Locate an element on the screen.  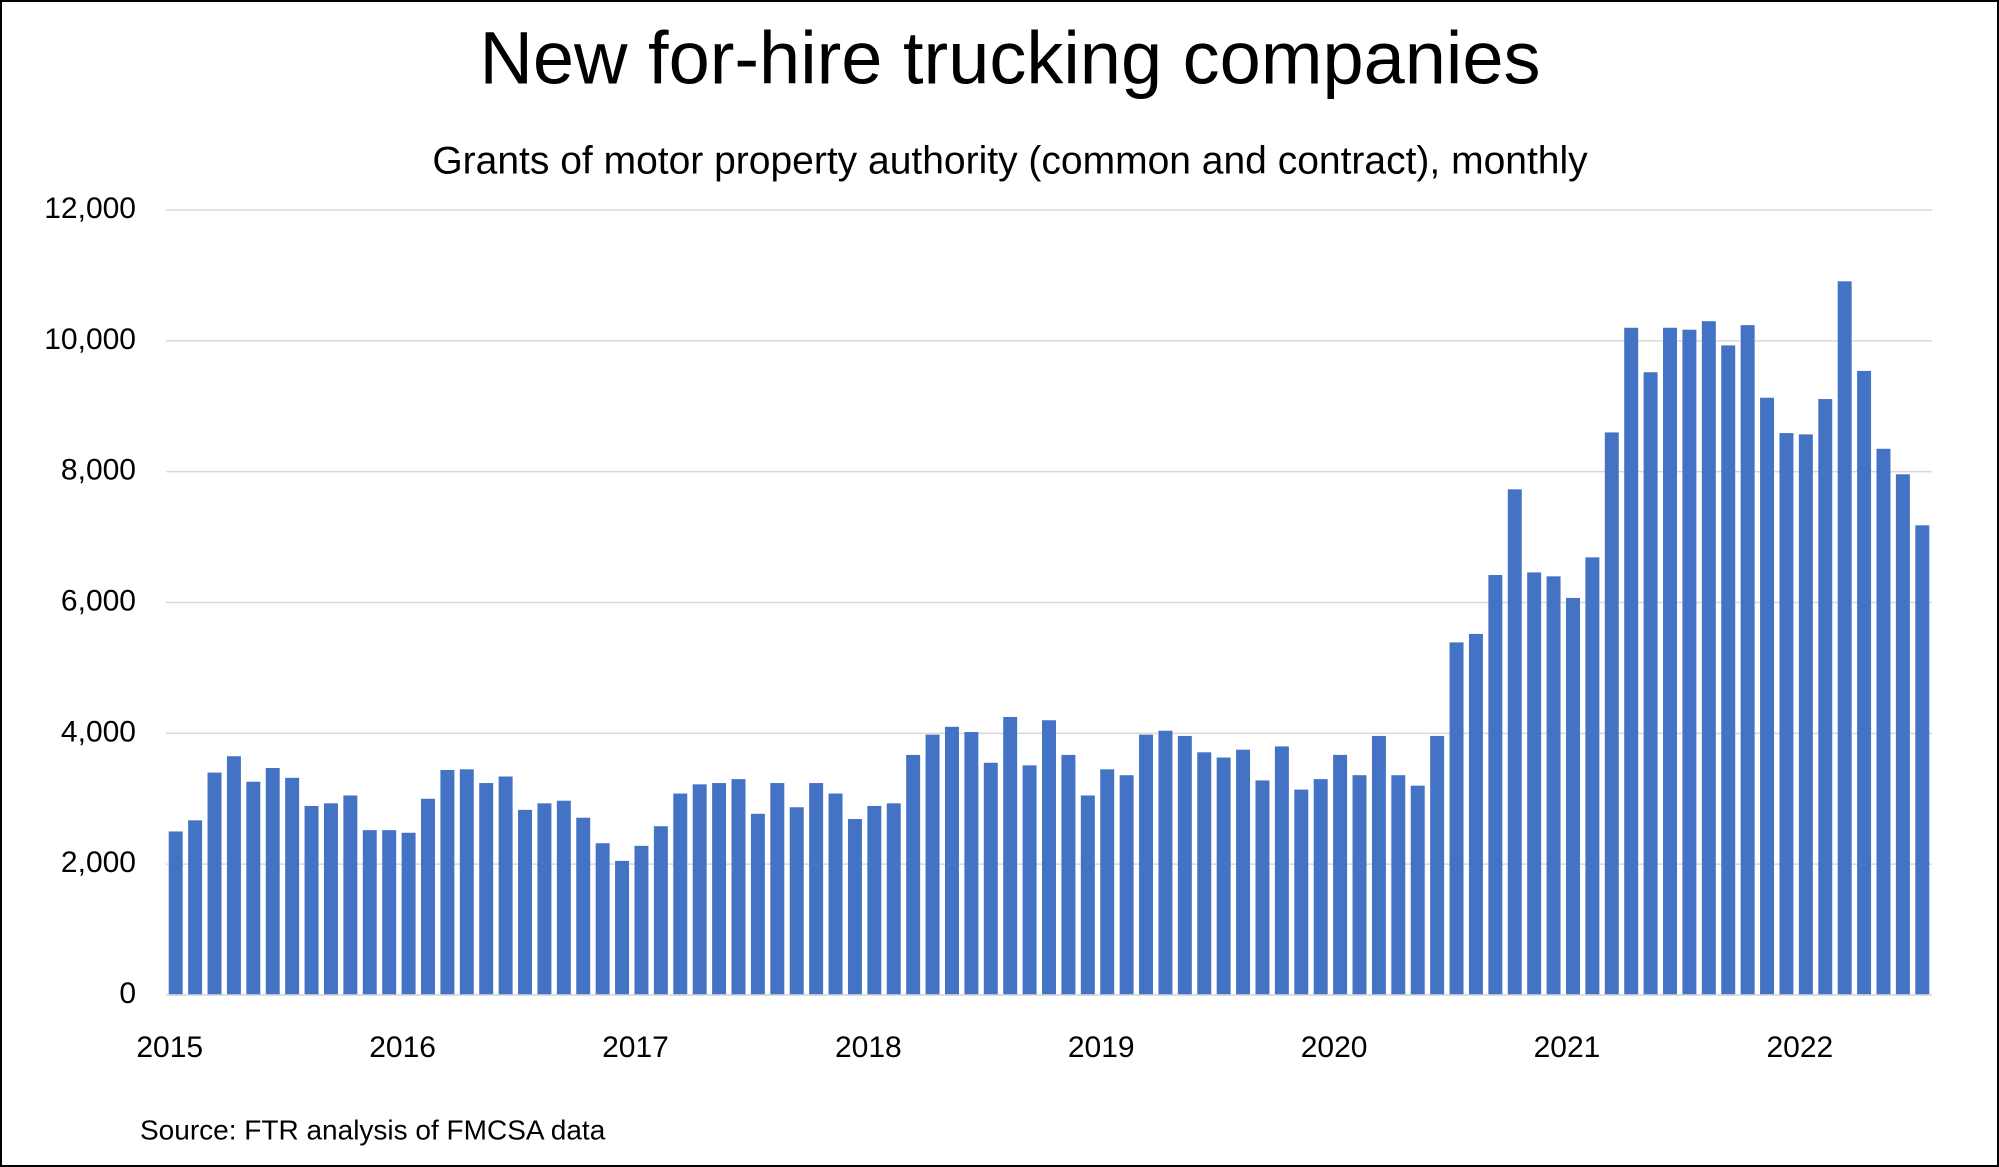
y-tick-label: 12,000 is located at coordinates (90, 208).